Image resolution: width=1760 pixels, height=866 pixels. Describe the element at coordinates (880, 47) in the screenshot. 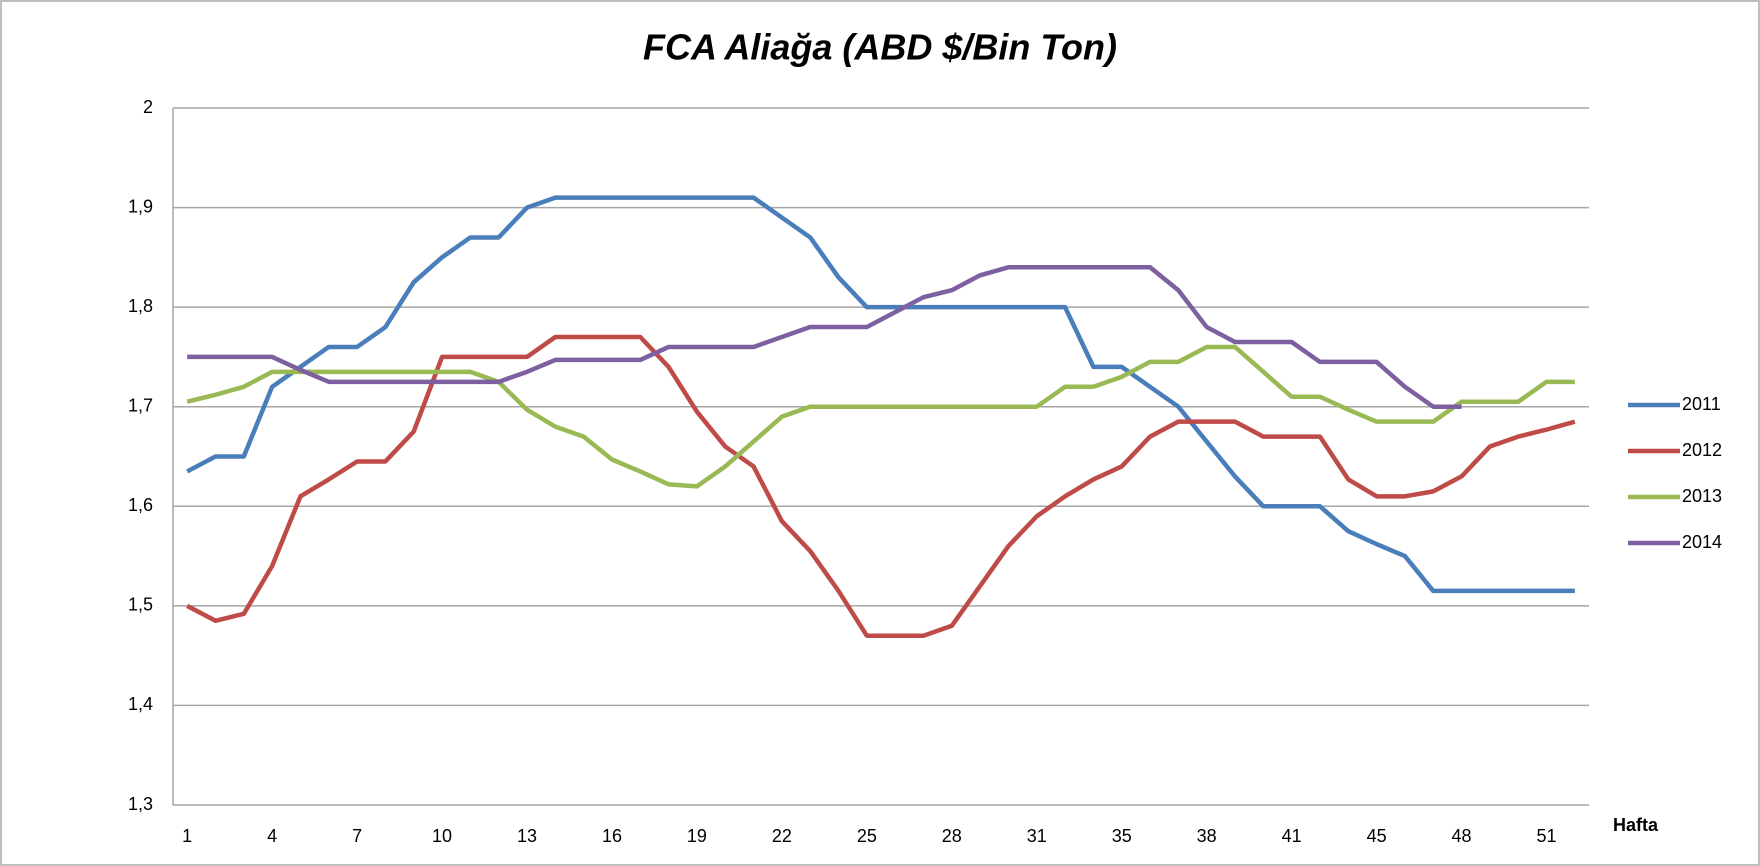

I see `chart-title: FCA Aliağa (ABD $/Bin Ton)` at that location.